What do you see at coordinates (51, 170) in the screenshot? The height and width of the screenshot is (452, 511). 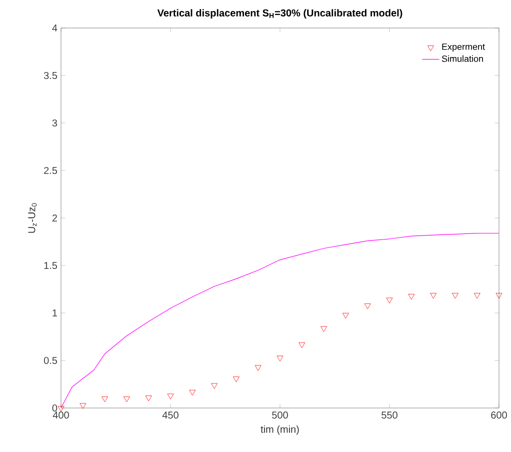 I see `y-tick-label: 2.5` at bounding box center [51, 170].